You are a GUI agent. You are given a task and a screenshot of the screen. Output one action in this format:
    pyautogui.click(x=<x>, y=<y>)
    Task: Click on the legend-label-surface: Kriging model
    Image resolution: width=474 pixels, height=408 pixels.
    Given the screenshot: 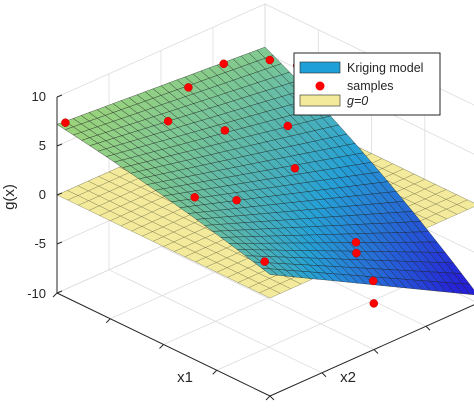 What is the action you would take?
    pyautogui.click(x=385, y=68)
    